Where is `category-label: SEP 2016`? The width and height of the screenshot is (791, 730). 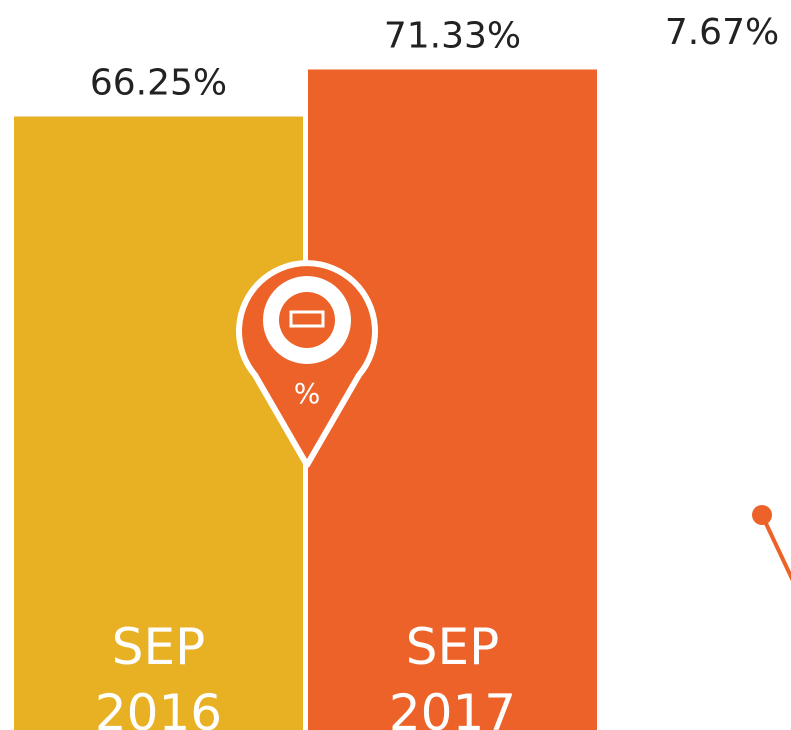 category-label: SEP 2016 is located at coordinates (158, 674).